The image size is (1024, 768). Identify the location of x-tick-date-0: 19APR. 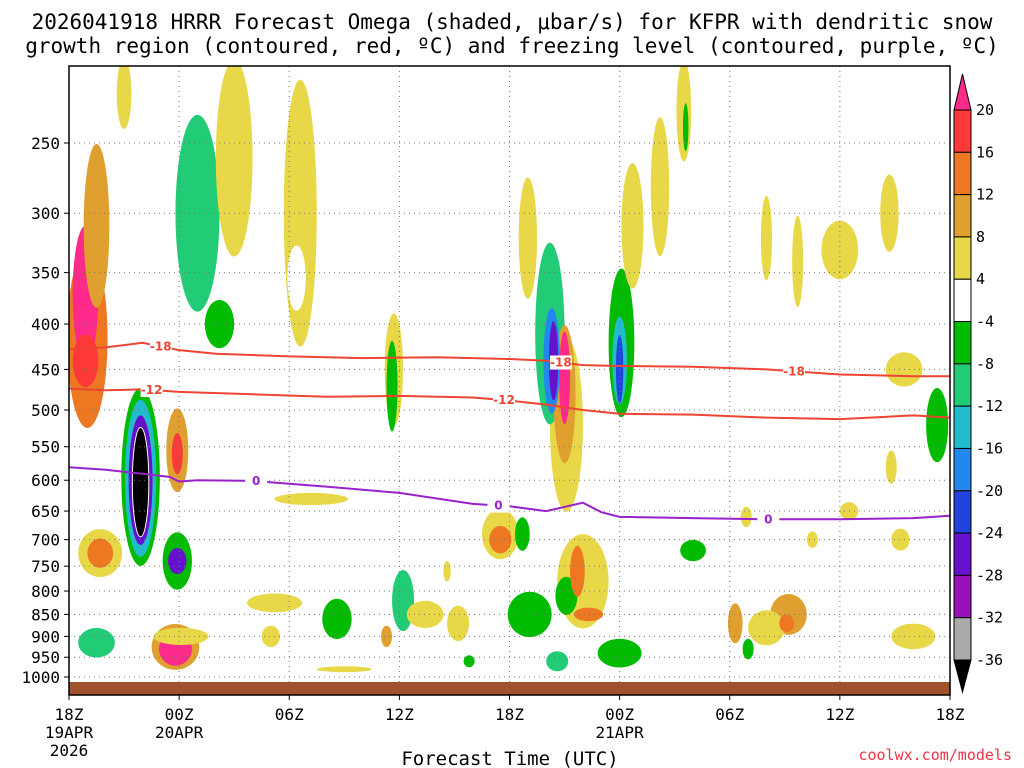
(69, 732).